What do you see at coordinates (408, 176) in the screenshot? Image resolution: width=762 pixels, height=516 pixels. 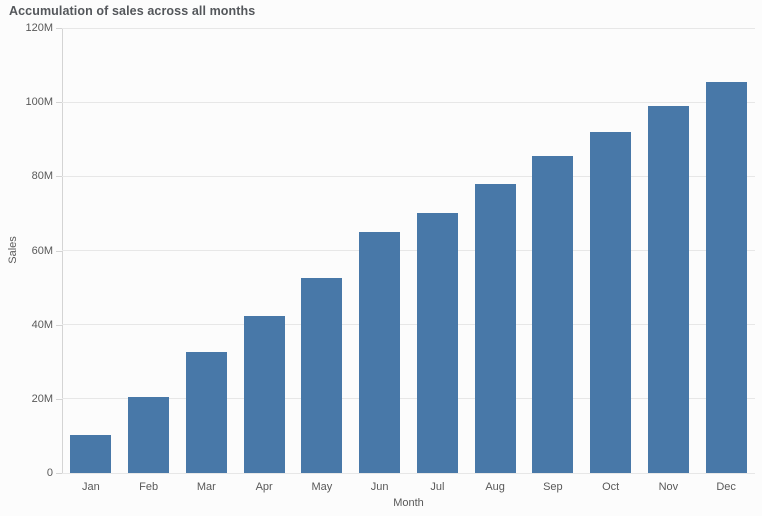 I see `gridline-80M` at bounding box center [408, 176].